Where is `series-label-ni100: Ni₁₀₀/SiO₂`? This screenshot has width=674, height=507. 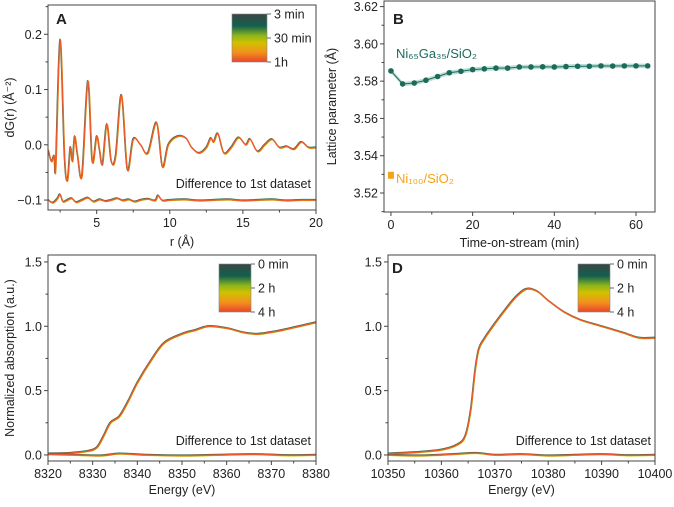
series-label-ni100: Ni₁₀₀/SiO₂ is located at coordinates (425, 178).